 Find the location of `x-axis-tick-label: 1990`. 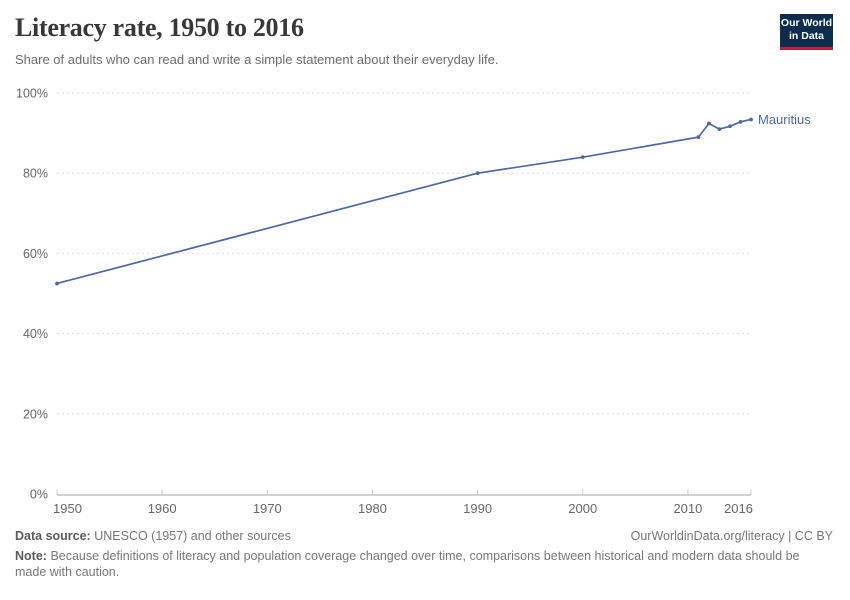

x-axis-tick-label: 1990 is located at coordinates (477, 508).